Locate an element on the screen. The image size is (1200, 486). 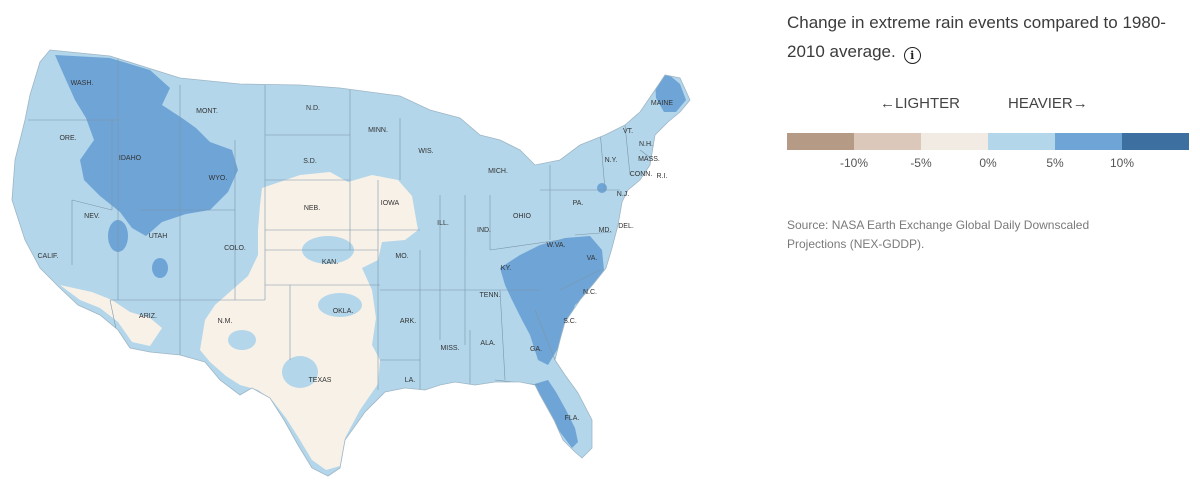
scale-tick-label: 0% is located at coordinates (988, 163).